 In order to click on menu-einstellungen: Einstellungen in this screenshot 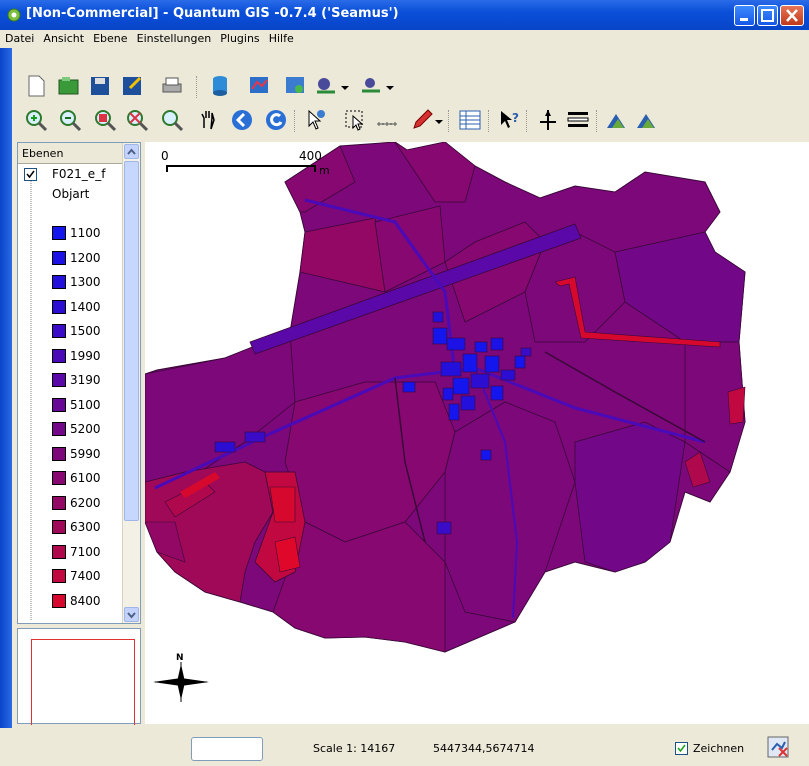, I will do `click(174, 38)`.